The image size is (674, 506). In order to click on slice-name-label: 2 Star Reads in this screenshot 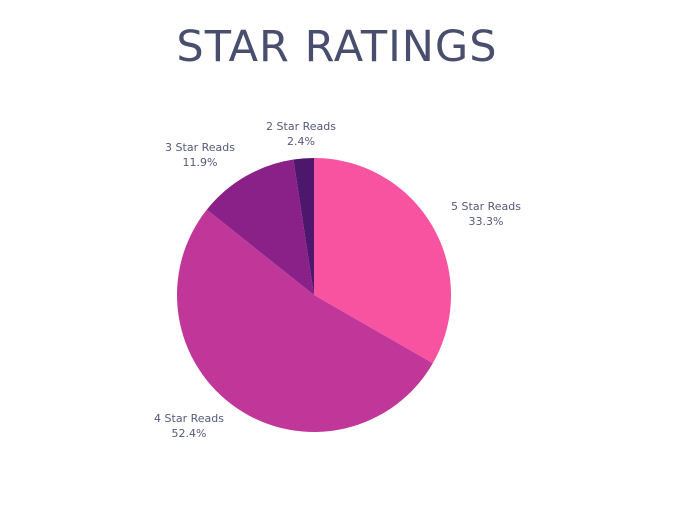, I will do `click(301, 126)`.